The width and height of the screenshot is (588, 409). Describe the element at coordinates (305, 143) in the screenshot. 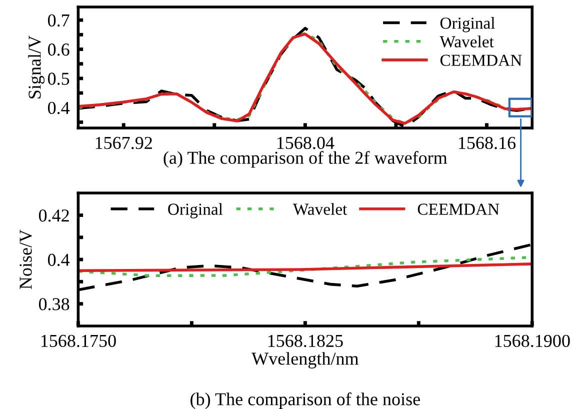

I see `x-tick-label: 1568.04` at that location.